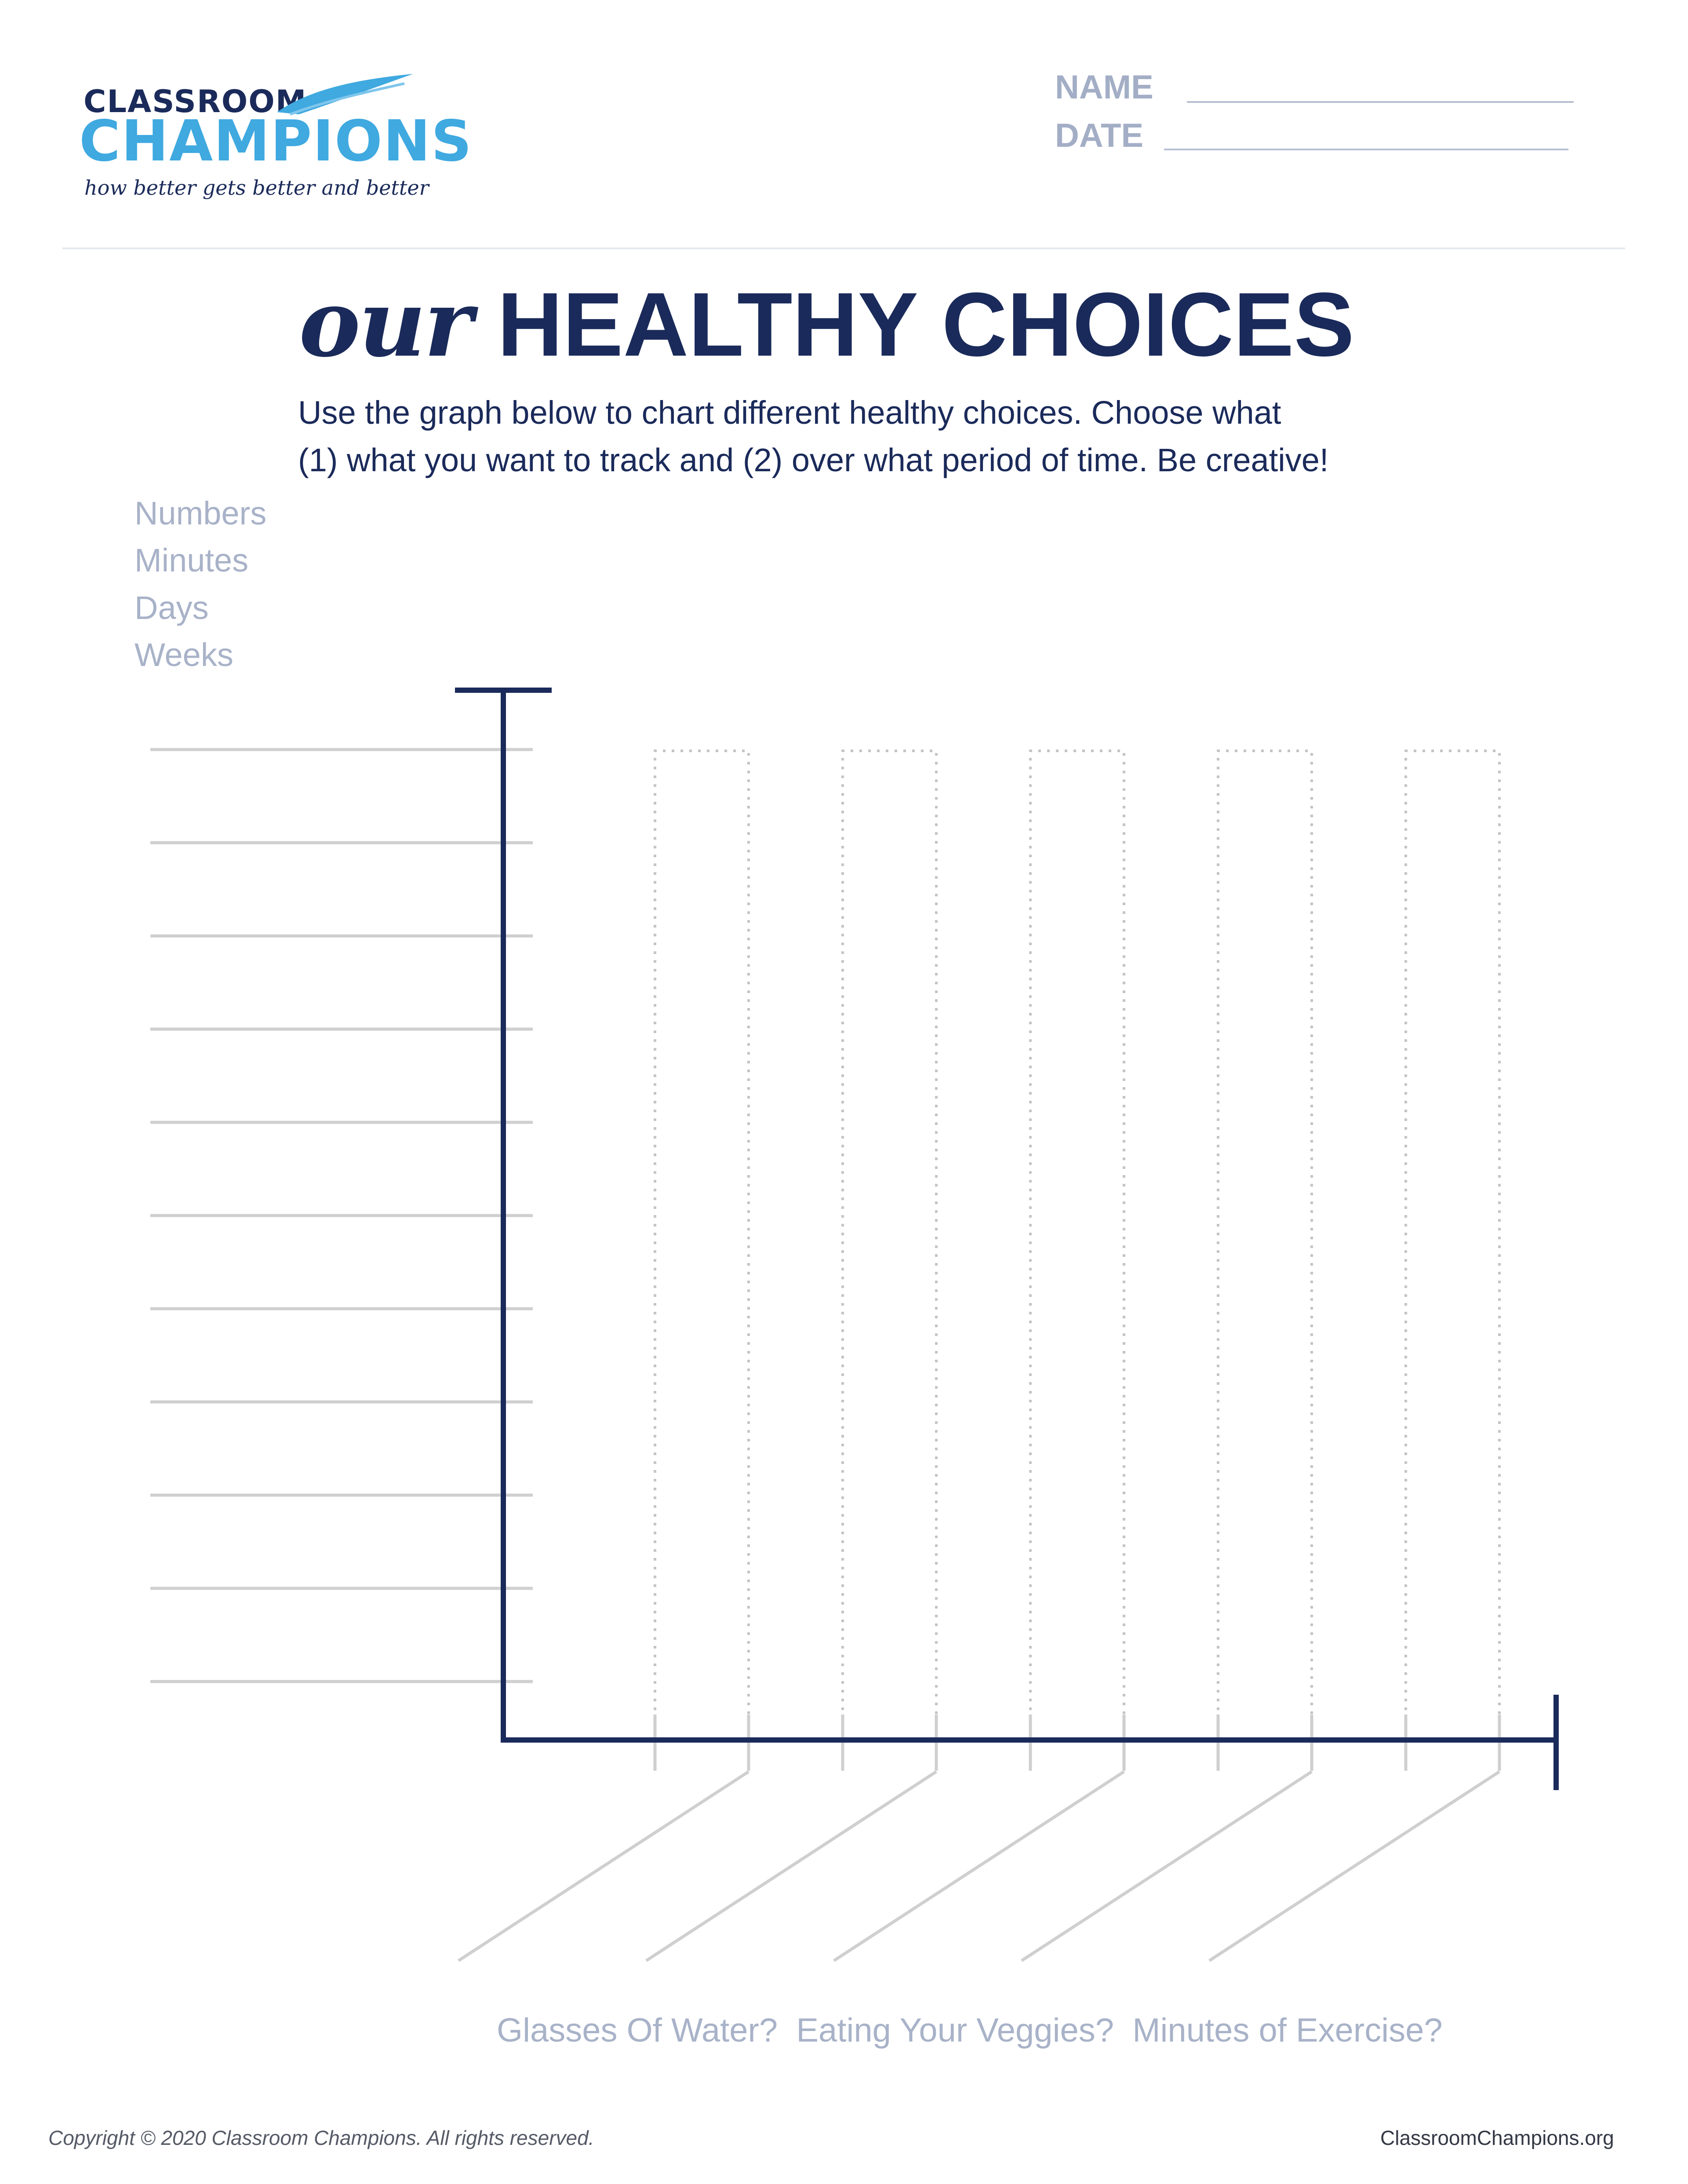 This screenshot has width=1688, height=2184. What do you see at coordinates (184, 655) in the screenshot?
I see `unit-option-weeks: Weeks` at bounding box center [184, 655].